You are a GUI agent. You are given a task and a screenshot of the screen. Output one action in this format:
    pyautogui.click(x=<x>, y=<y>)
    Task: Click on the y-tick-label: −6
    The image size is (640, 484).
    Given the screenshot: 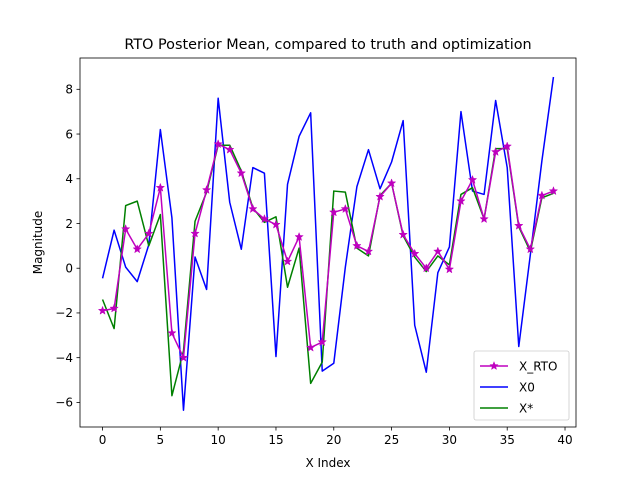 What is the action you would take?
    pyautogui.click(x=64, y=403)
    